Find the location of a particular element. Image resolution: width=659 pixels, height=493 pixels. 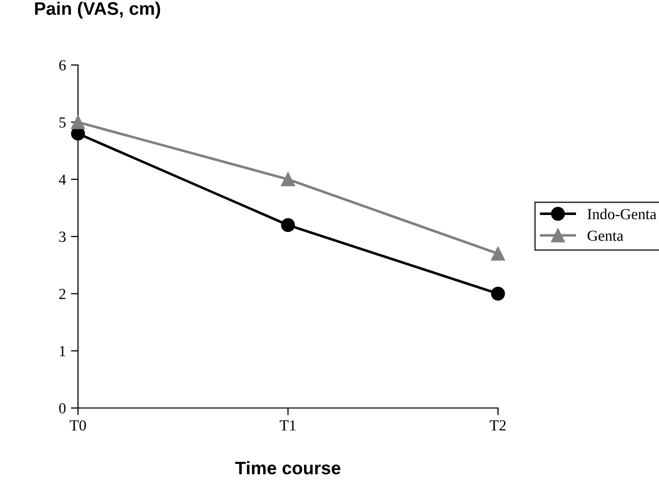

y-tick-label: 0 is located at coordinates (62, 408).